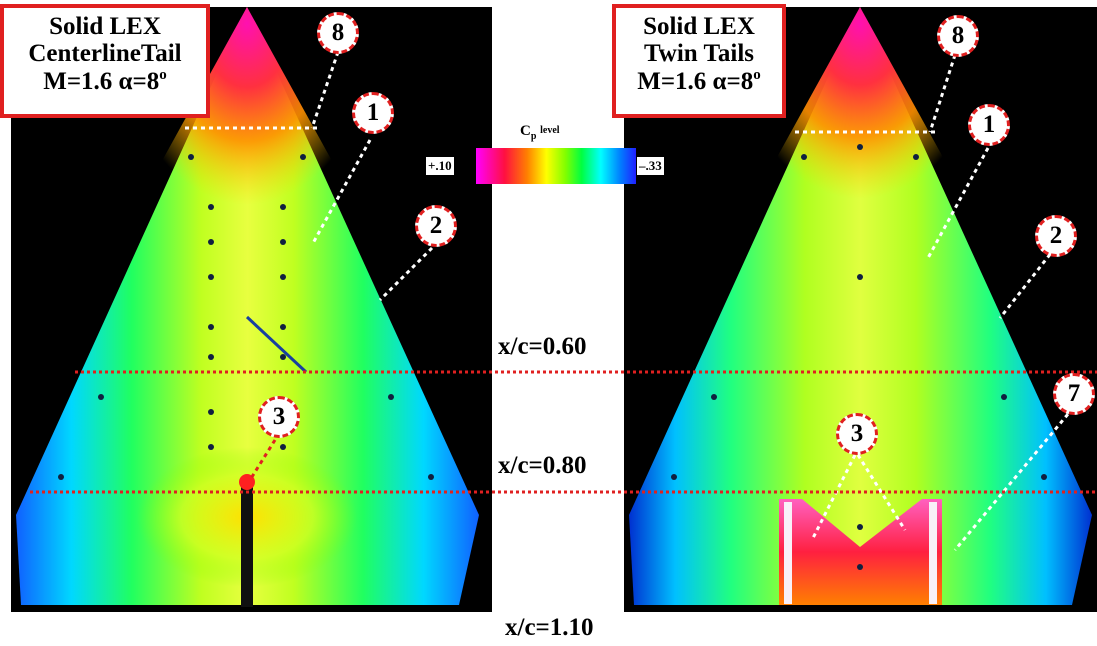  What do you see at coordinates (550, 130) in the screenshot?
I see `legend-level-word: level` at bounding box center [550, 130].